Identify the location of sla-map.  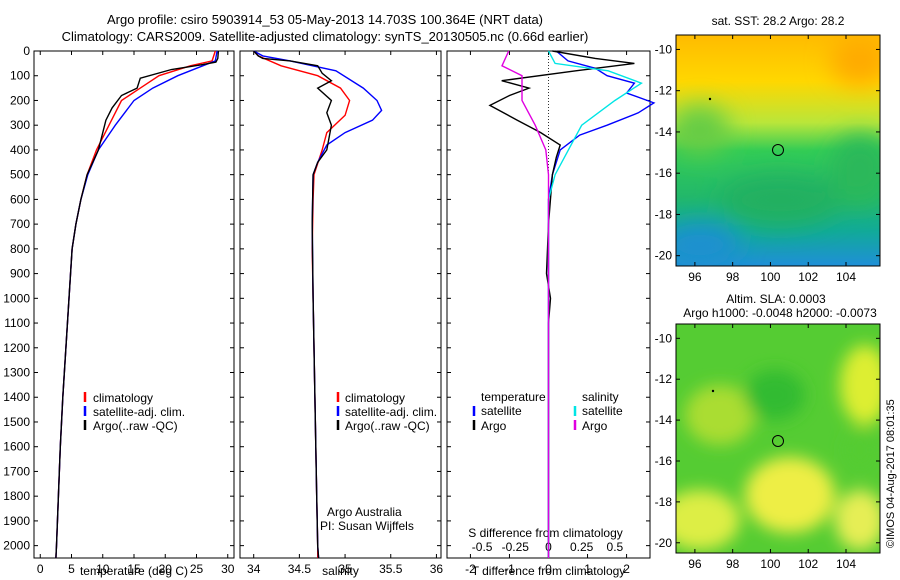
(778, 438).